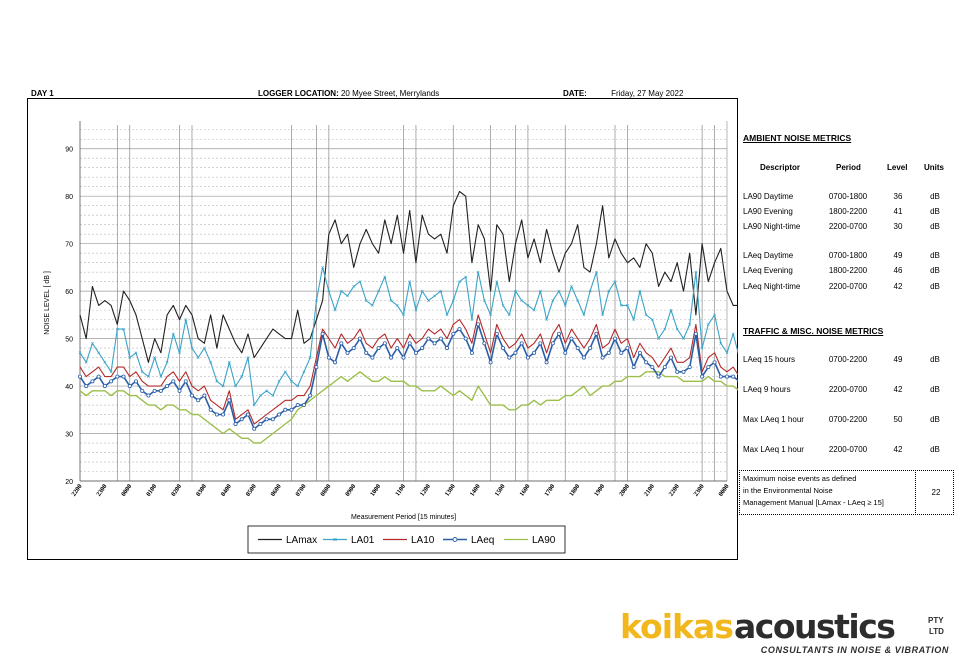 The height and width of the screenshot is (661, 957). Describe the element at coordinates (898, 389) in the screenshot. I see `traffic-row-level: 42` at that location.